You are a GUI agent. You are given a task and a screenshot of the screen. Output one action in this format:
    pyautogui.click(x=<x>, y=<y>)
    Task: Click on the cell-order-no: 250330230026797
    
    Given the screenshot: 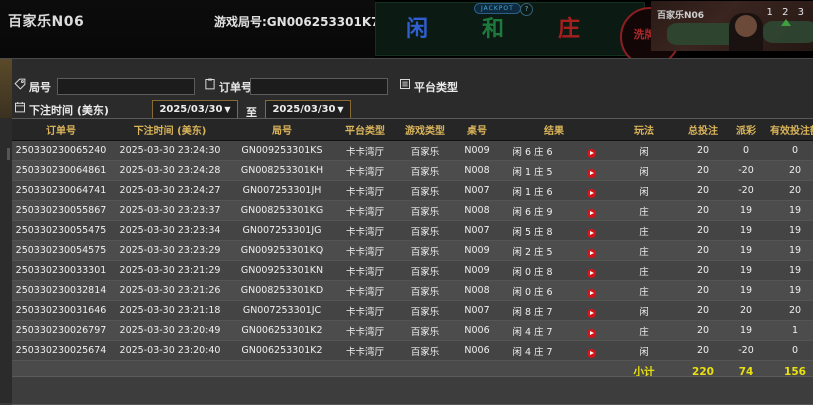 What is the action you would take?
    pyautogui.click(x=61, y=330)
    